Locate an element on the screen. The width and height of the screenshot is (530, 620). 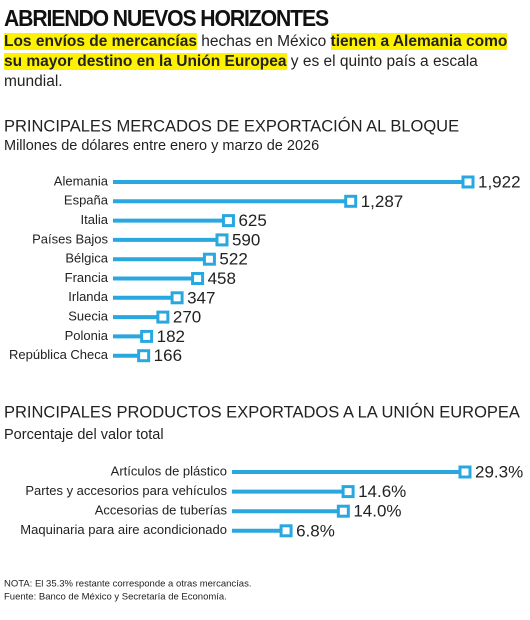
subtitle-segment: y es el quinto país a escala mundial. is located at coordinates (241, 71).